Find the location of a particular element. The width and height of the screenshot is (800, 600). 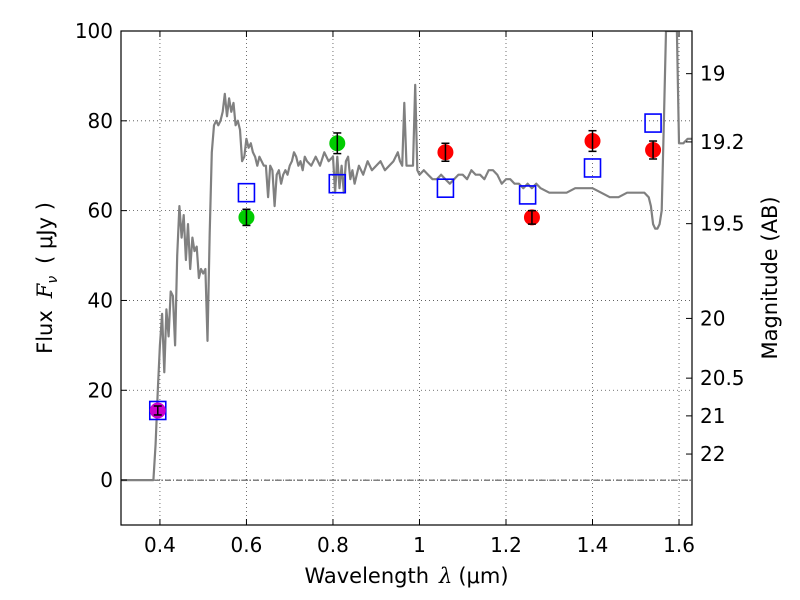

x-tick-label: 1 is located at coordinates (419, 545).